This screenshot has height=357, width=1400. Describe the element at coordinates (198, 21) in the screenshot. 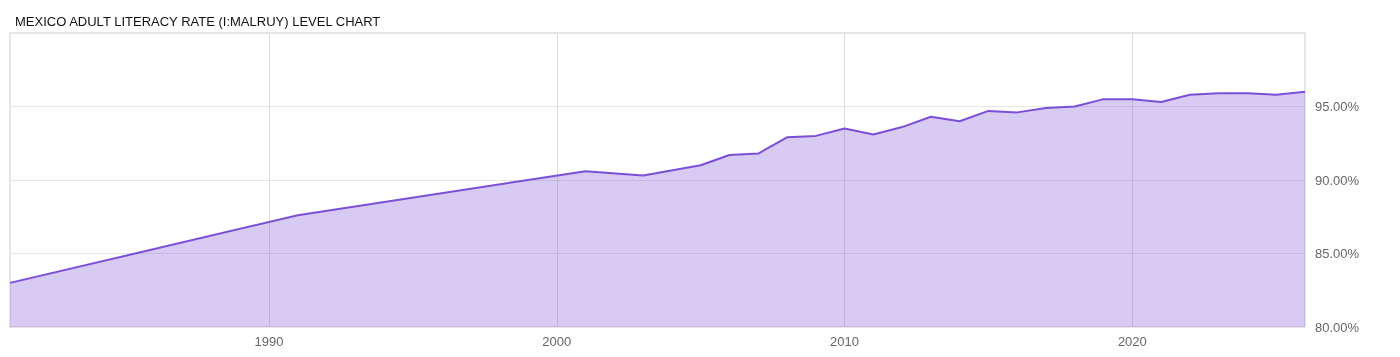

I see `chart-title: MEXICO ADULT LITERACY RATE (I:MALRUY) LEVEL CHART` at that location.